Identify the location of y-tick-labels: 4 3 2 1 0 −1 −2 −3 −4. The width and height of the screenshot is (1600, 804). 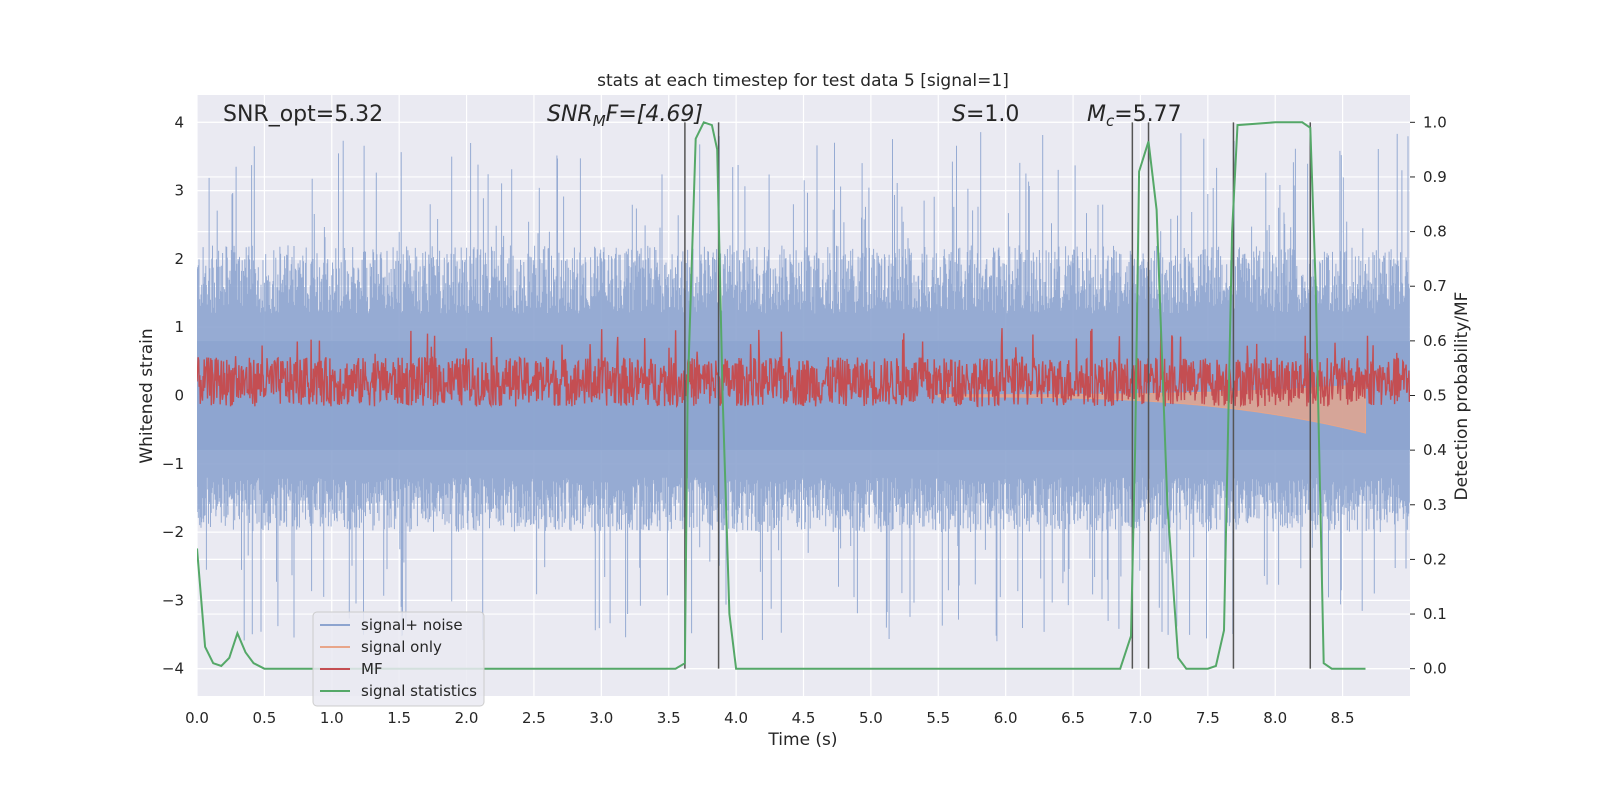
(173, 395).